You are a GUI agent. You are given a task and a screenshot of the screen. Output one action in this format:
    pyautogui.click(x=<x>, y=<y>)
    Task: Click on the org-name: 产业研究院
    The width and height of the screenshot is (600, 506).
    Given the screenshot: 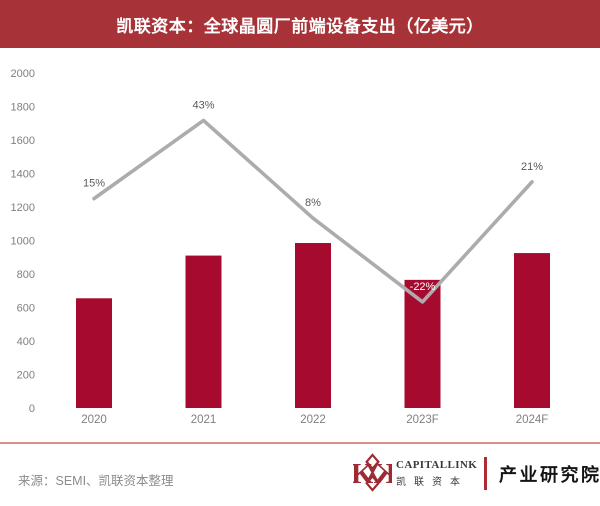 What is the action you would take?
    pyautogui.click(x=549, y=475)
    